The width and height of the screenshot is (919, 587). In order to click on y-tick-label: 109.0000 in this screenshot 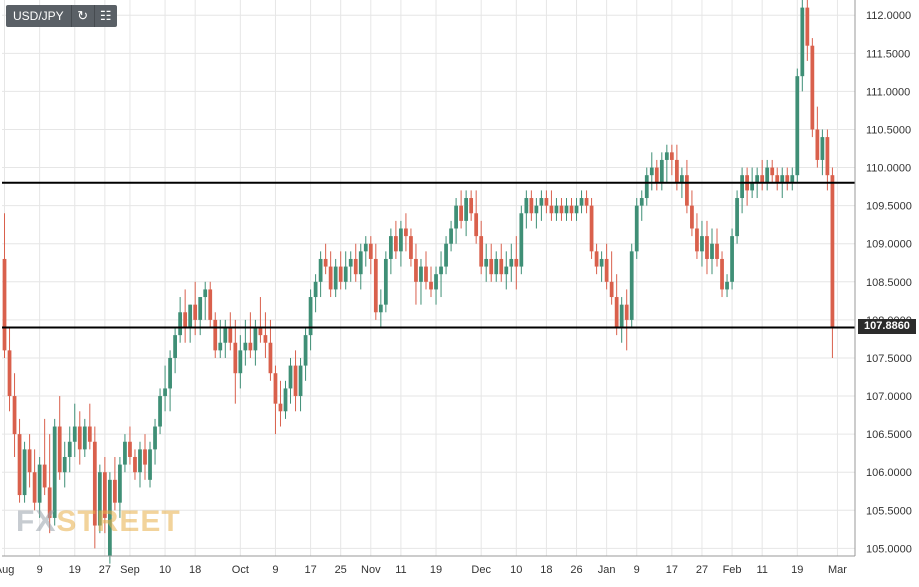, I will do `click(889, 245)`.